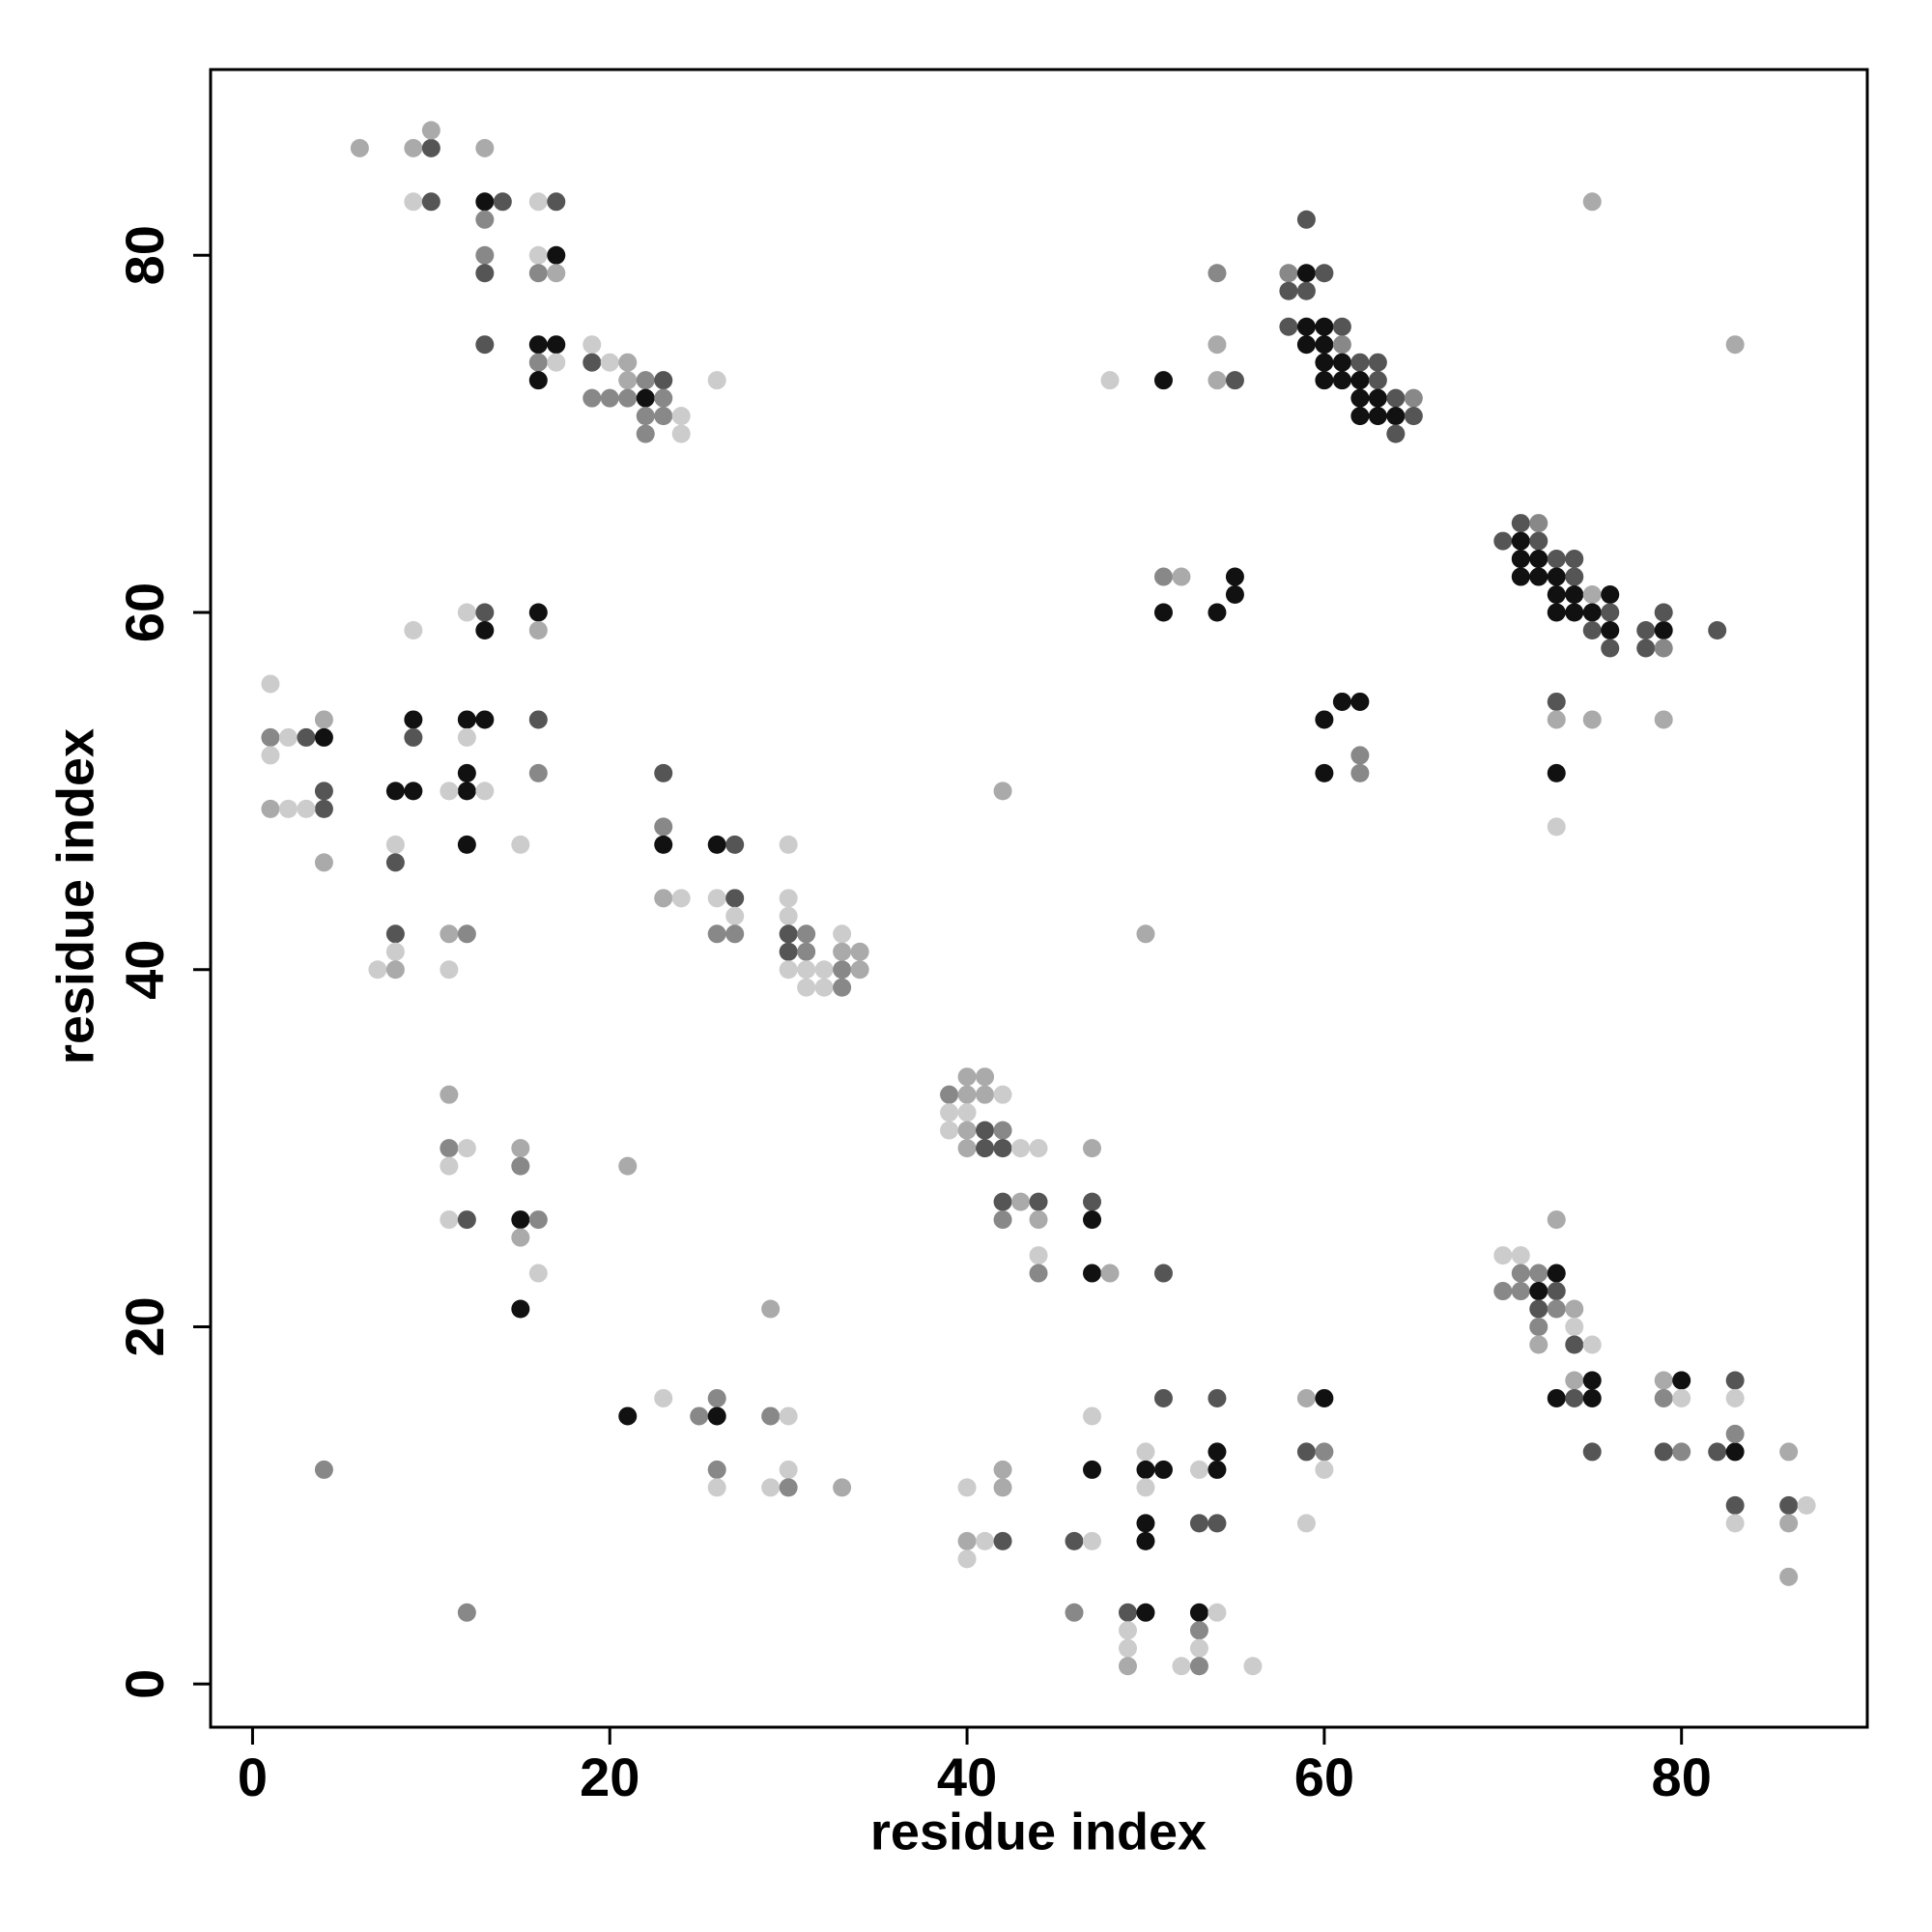  I want to click on y-tick-label: 40, so click(144, 970).